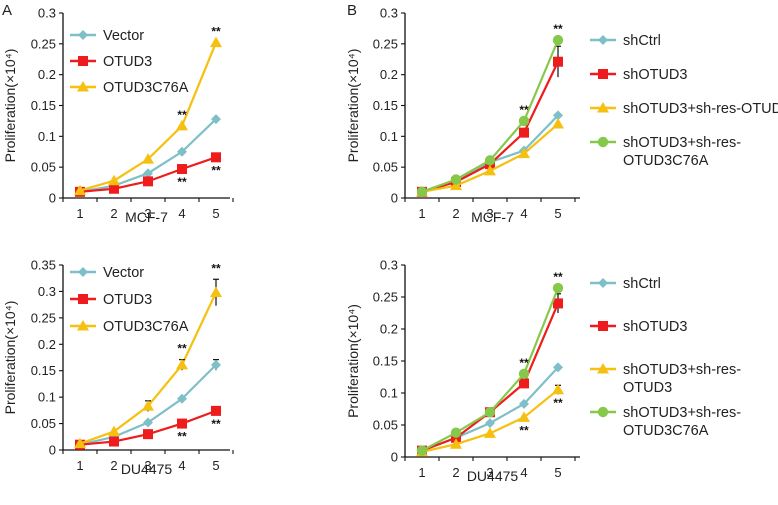 This screenshot has height=505, width=778. Describe the element at coordinates (123, 273) in the screenshot. I see `legend-label: Vector` at that location.